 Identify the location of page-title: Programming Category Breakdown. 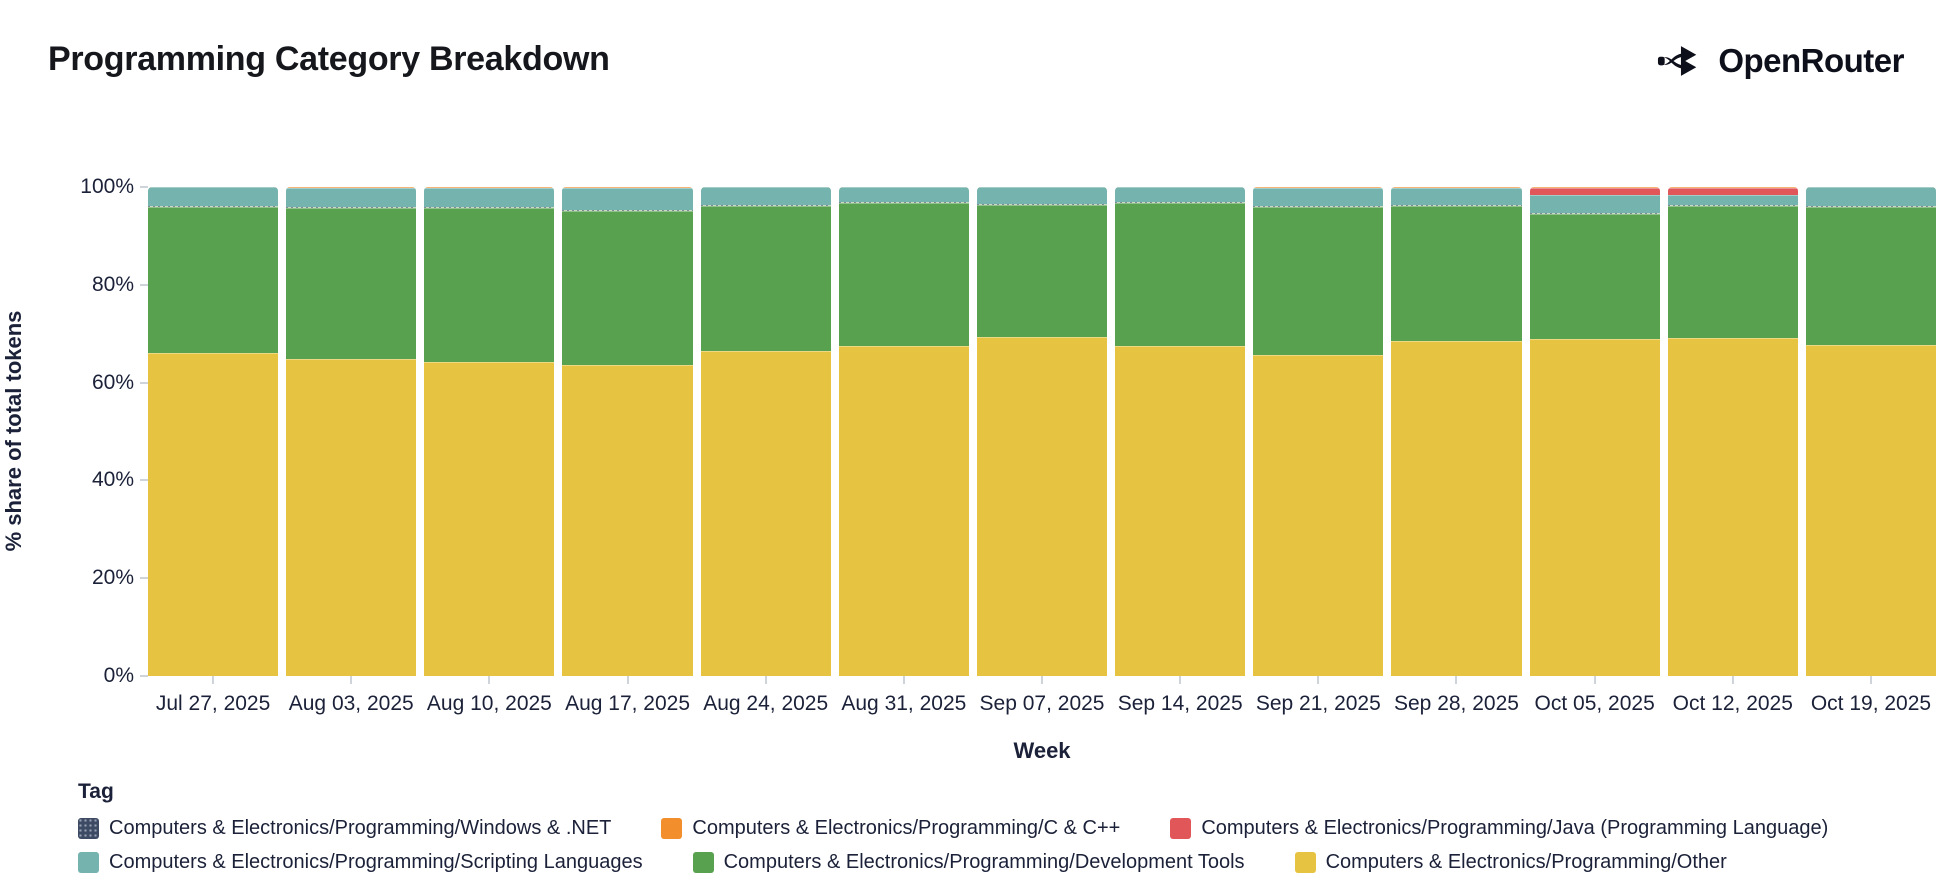
(329, 59).